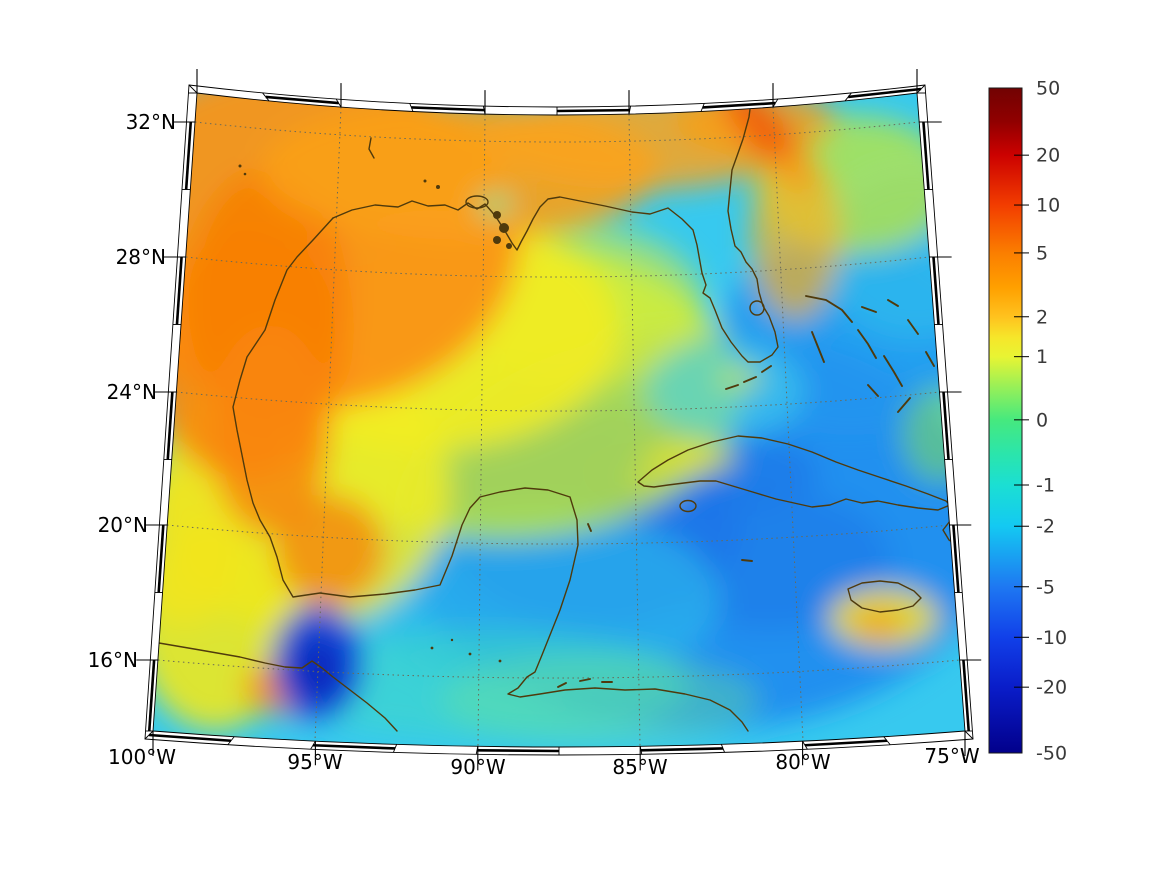 This screenshot has height=875, width=1167. Describe the element at coordinates (557, 267) in the screenshot. I see `parallel-28n` at that location.